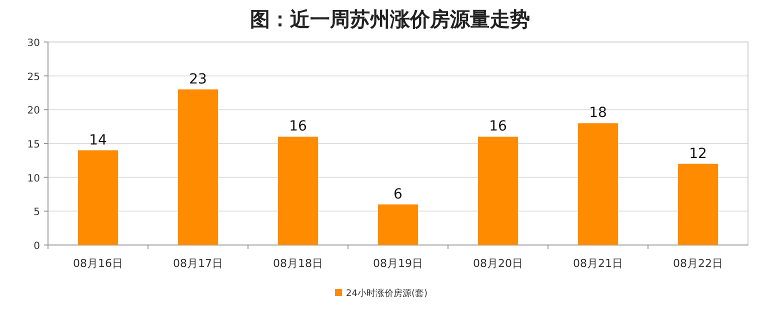 The height and width of the screenshot is (328, 780). I want to click on x-tick-label: 08月20日, so click(498, 263).